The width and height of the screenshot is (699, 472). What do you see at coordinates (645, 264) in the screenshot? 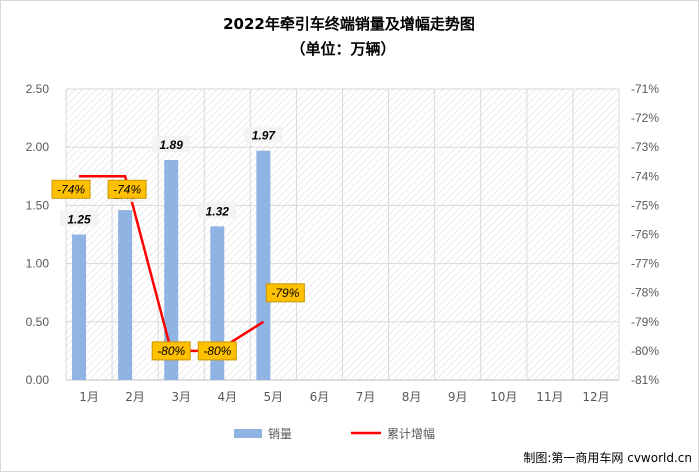
I see `right-tick-label: -77%` at bounding box center [645, 264].